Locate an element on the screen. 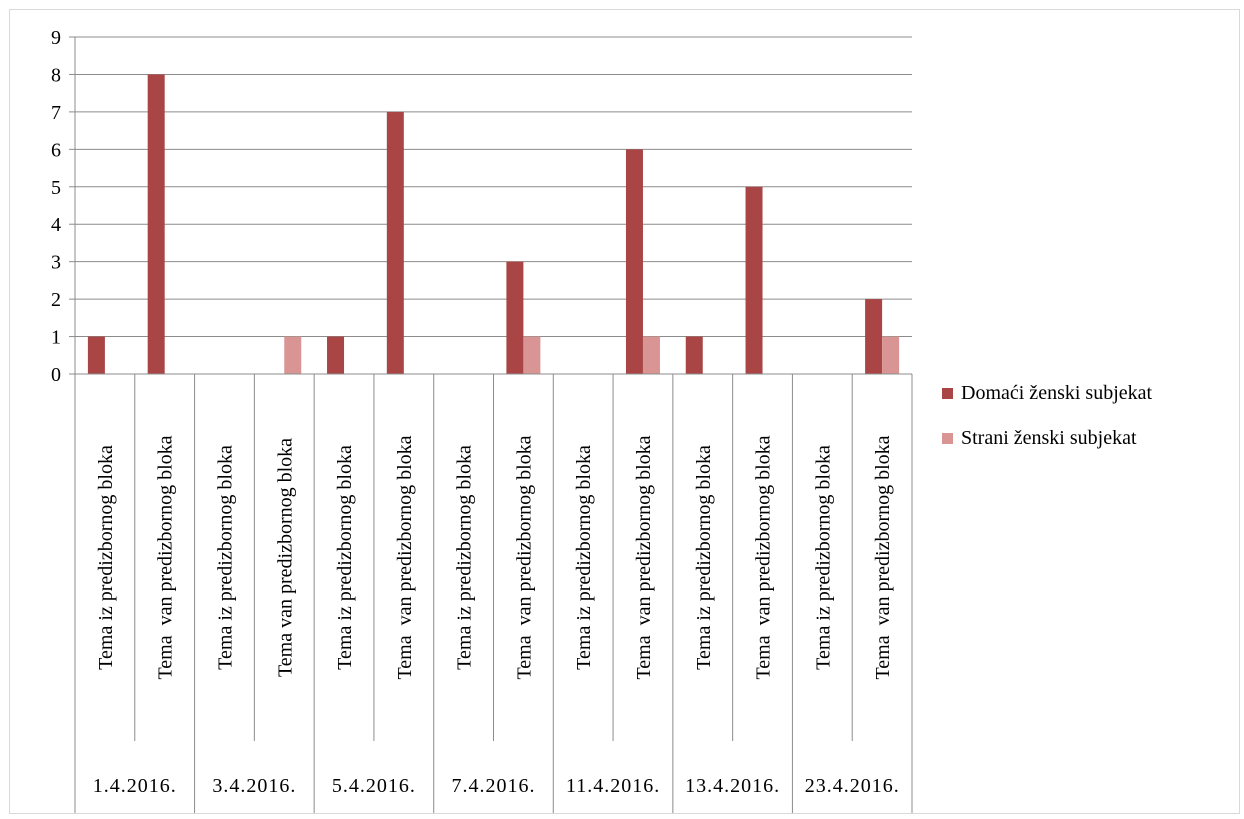 This screenshot has width=1244, height=819. group-label: 5.4.2016. is located at coordinates (374, 786).